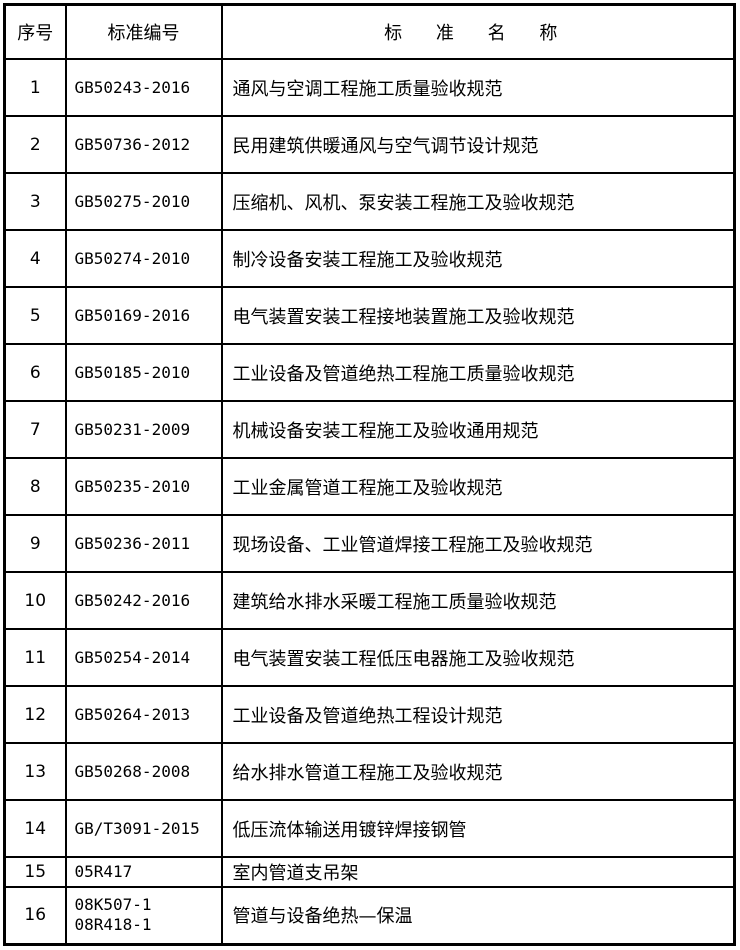 The height and width of the screenshot is (950, 740). What do you see at coordinates (143, 872) in the screenshot?
I see `row-code: 05R417` at bounding box center [143, 872].